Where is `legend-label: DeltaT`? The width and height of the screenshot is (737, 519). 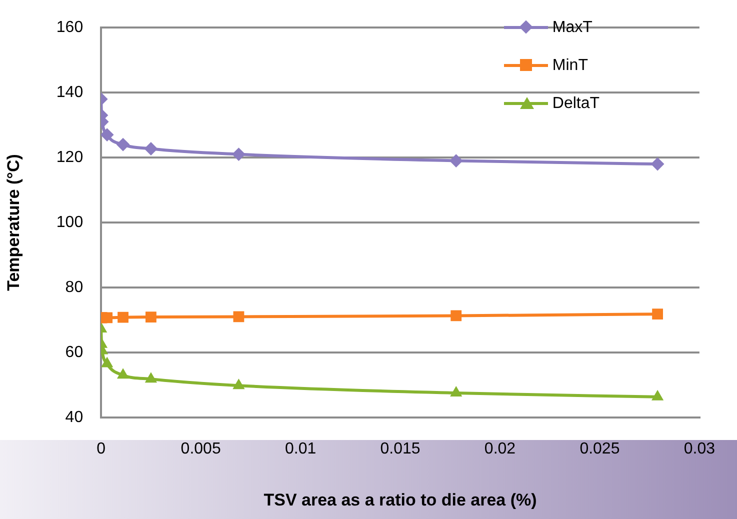
legend-label: DeltaT is located at coordinates (576, 103).